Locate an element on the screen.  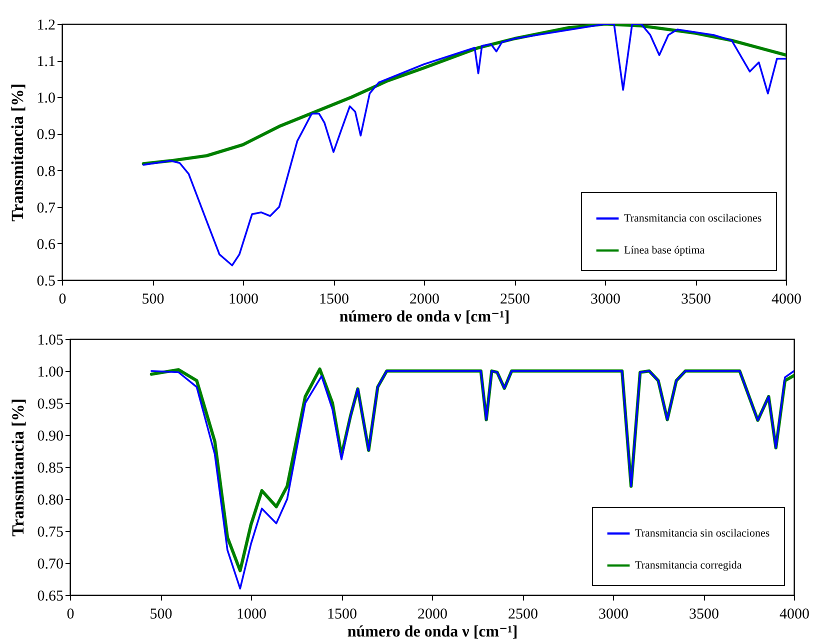
y-tick-label: 0.70 is located at coordinates (50, 564).